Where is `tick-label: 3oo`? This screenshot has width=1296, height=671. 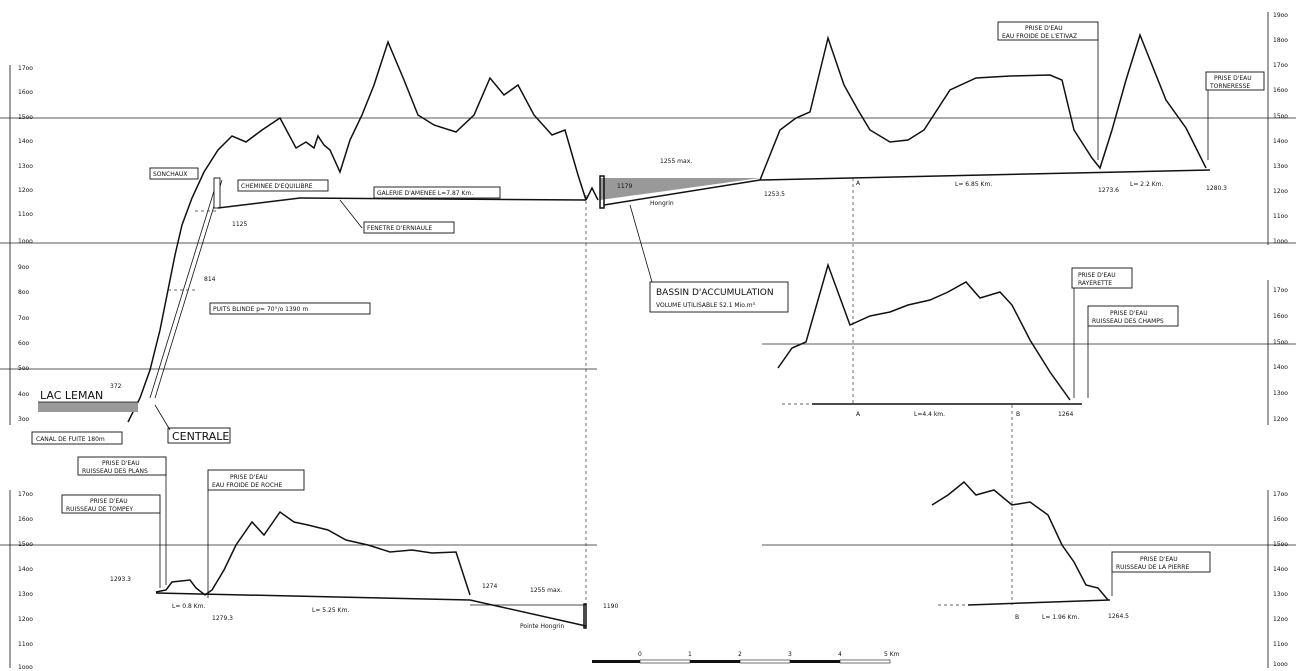
tick-label: 3oo is located at coordinates (23, 419).